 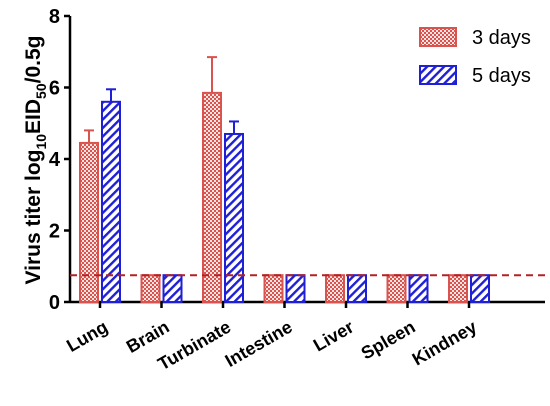 I want to click on y-axis-title-sub2: 50, so click(x=41, y=91).